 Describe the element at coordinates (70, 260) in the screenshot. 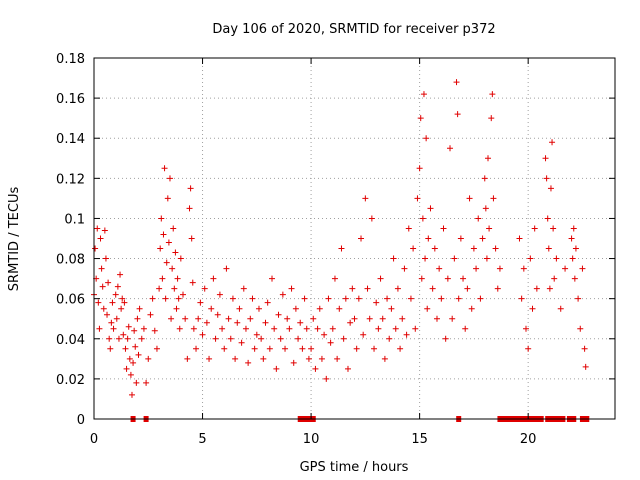

I see `y-tick-label: 0.08` at that location.